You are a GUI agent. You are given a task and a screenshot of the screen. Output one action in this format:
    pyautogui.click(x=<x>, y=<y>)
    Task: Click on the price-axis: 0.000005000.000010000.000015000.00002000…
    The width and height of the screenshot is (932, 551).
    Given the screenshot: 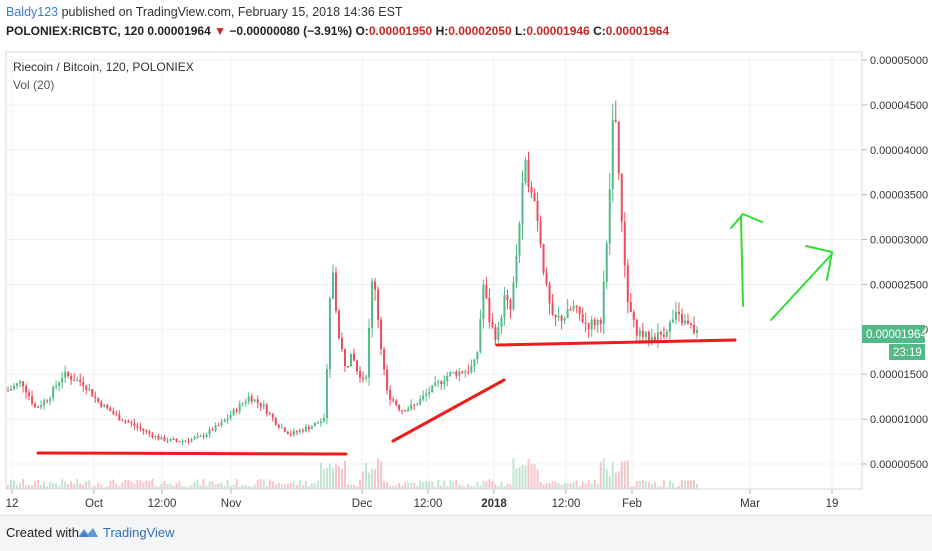 What is the action you would take?
    pyautogui.click(x=895, y=263)
    